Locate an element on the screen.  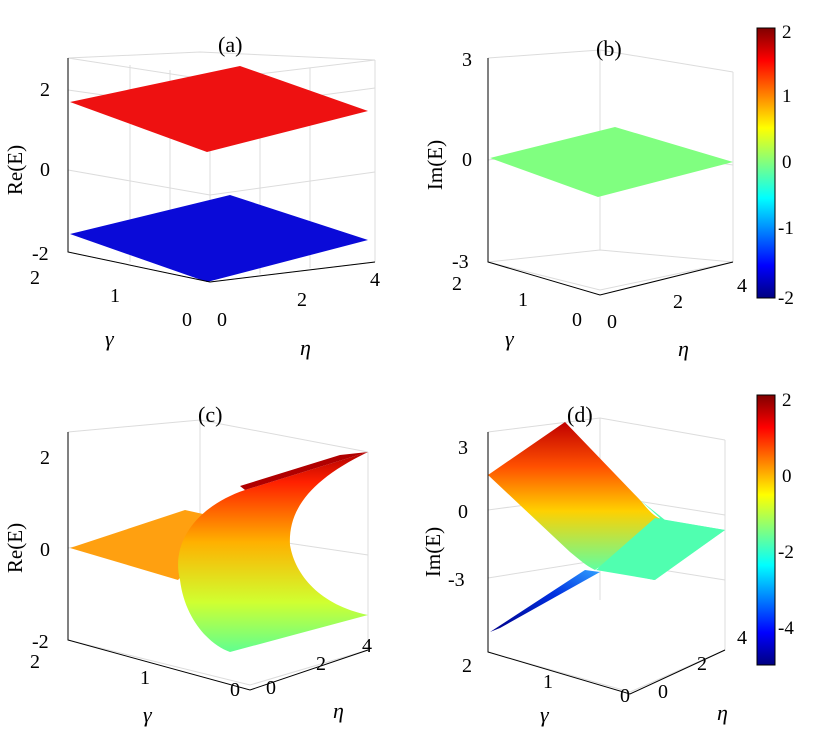
panel-d-xlabel: γ is located at coordinates (545, 714).